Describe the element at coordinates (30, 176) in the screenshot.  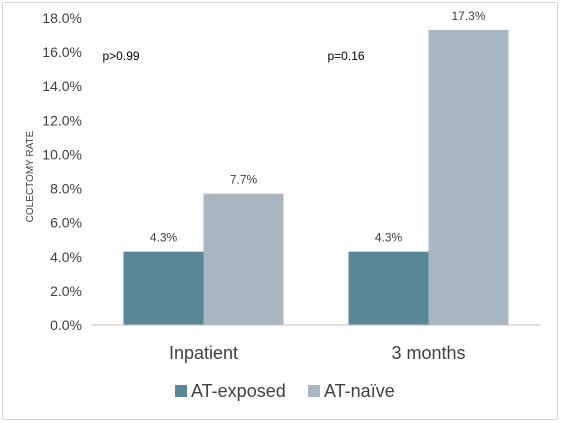
I see `y-axis-label: COLECTOMY RATE` at that location.